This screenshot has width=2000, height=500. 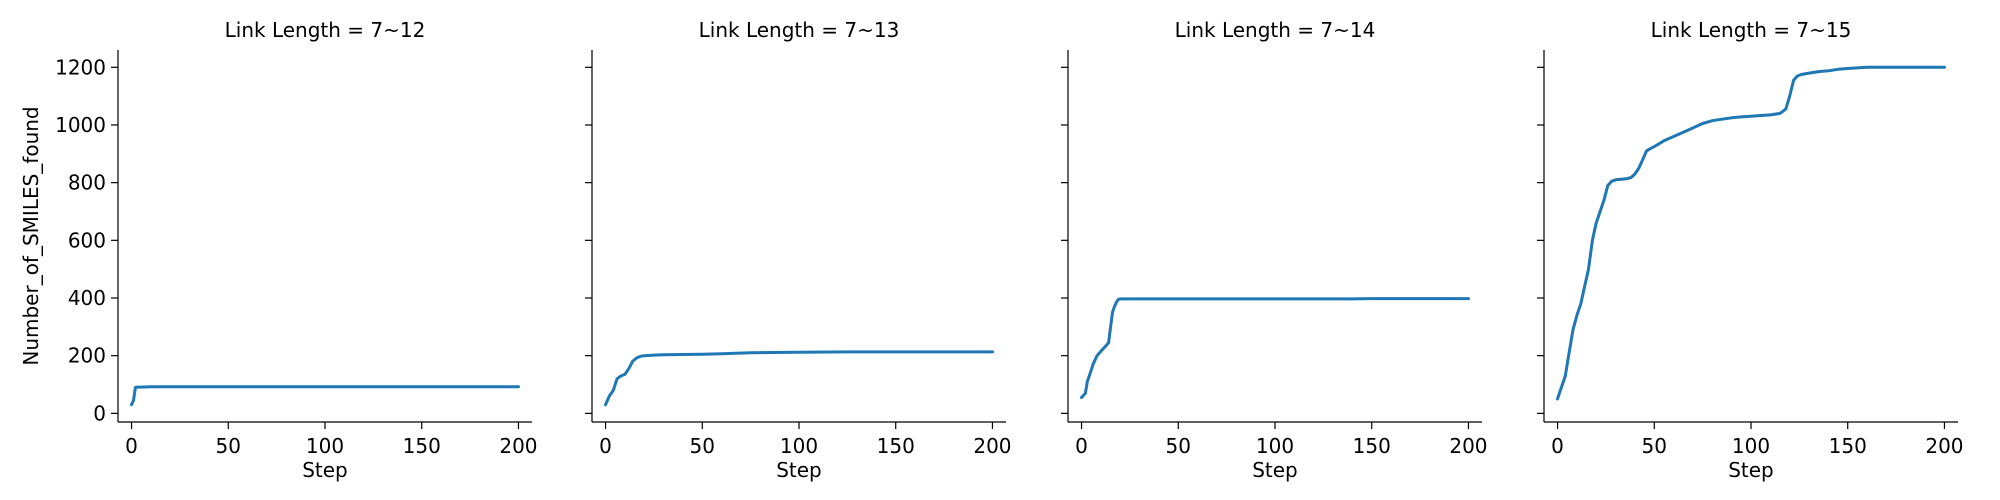 What do you see at coordinates (80, 125) in the screenshot?
I see `y-tick-label: 1000` at bounding box center [80, 125].